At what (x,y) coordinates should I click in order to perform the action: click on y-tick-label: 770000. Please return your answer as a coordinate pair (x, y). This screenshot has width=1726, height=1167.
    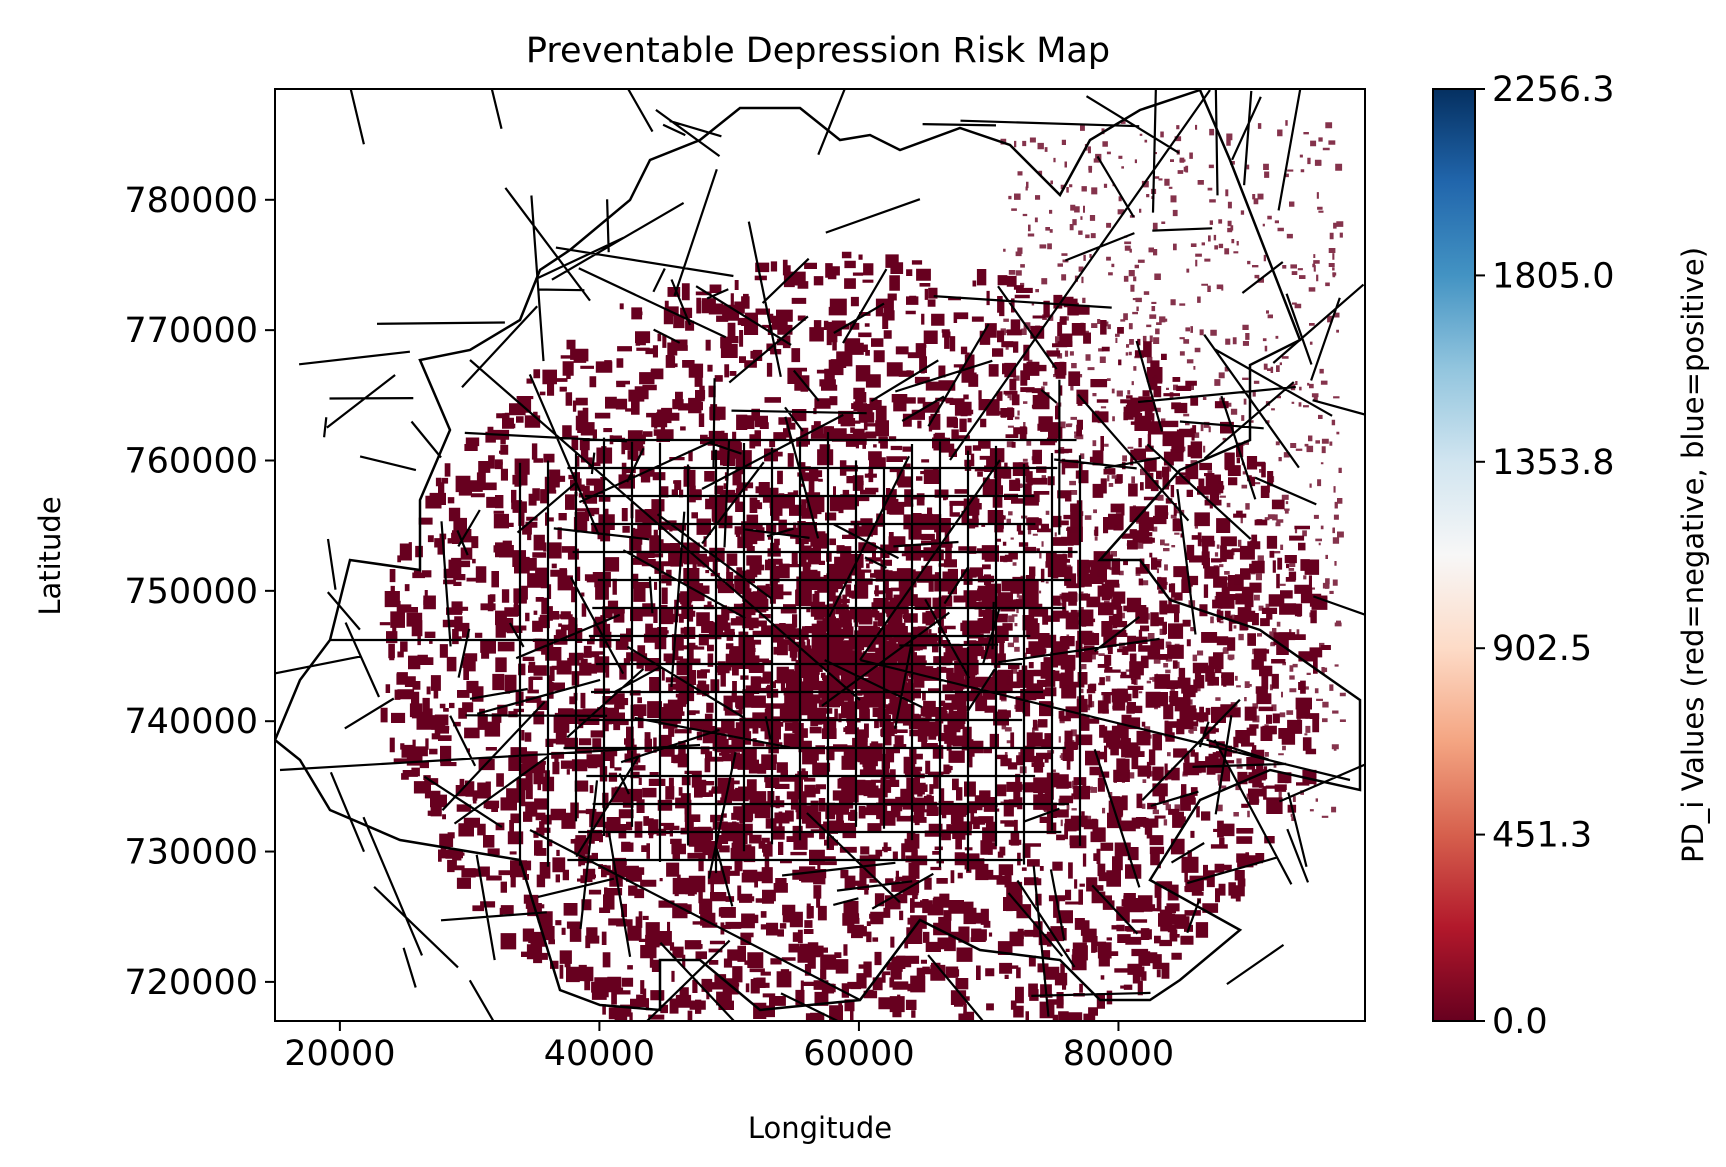
    Looking at the image, I should click on (191, 331).